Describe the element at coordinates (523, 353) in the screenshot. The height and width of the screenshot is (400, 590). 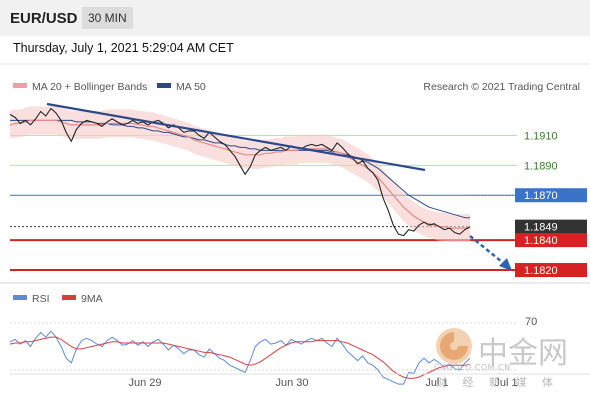
I see `watermark-brand: 中金网` at that location.